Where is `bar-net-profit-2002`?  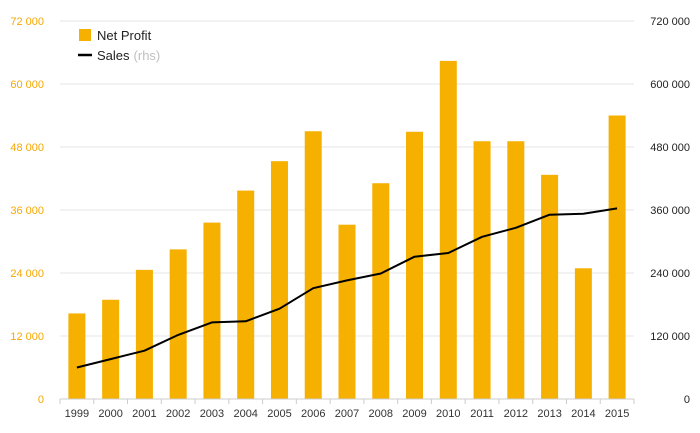
bar-net-profit-2002 is located at coordinates (178, 324).